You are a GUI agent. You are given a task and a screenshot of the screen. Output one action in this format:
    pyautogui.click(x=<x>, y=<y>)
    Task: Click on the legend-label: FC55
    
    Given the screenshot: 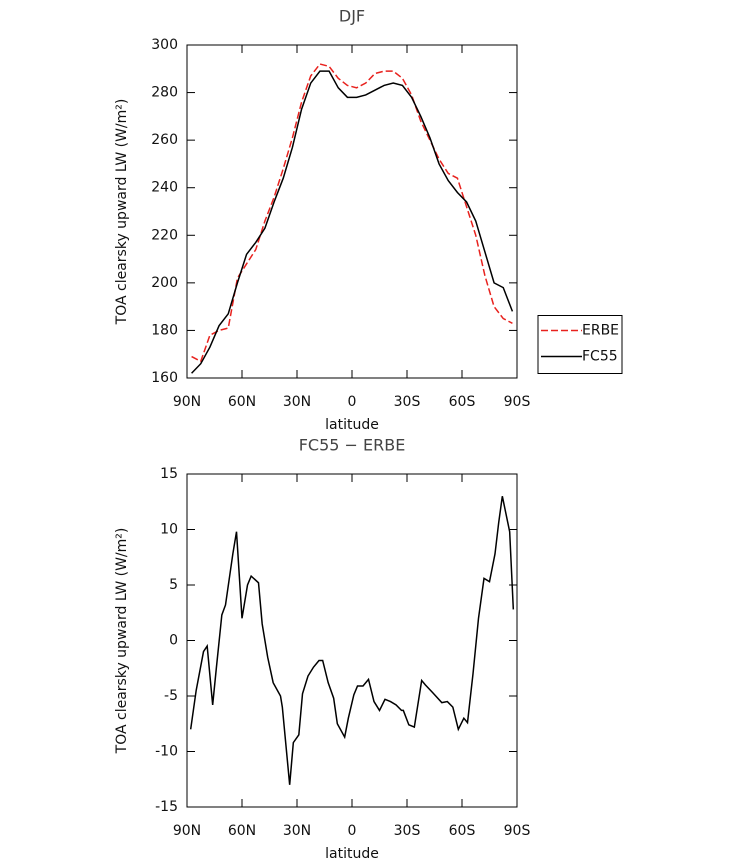 What is the action you would take?
    pyautogui.click(x=600, y=357)
    